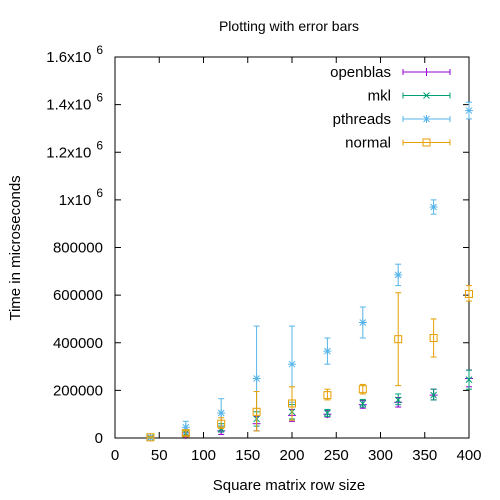  I want to click on y-tick-label: 400000, so click(78, 343).